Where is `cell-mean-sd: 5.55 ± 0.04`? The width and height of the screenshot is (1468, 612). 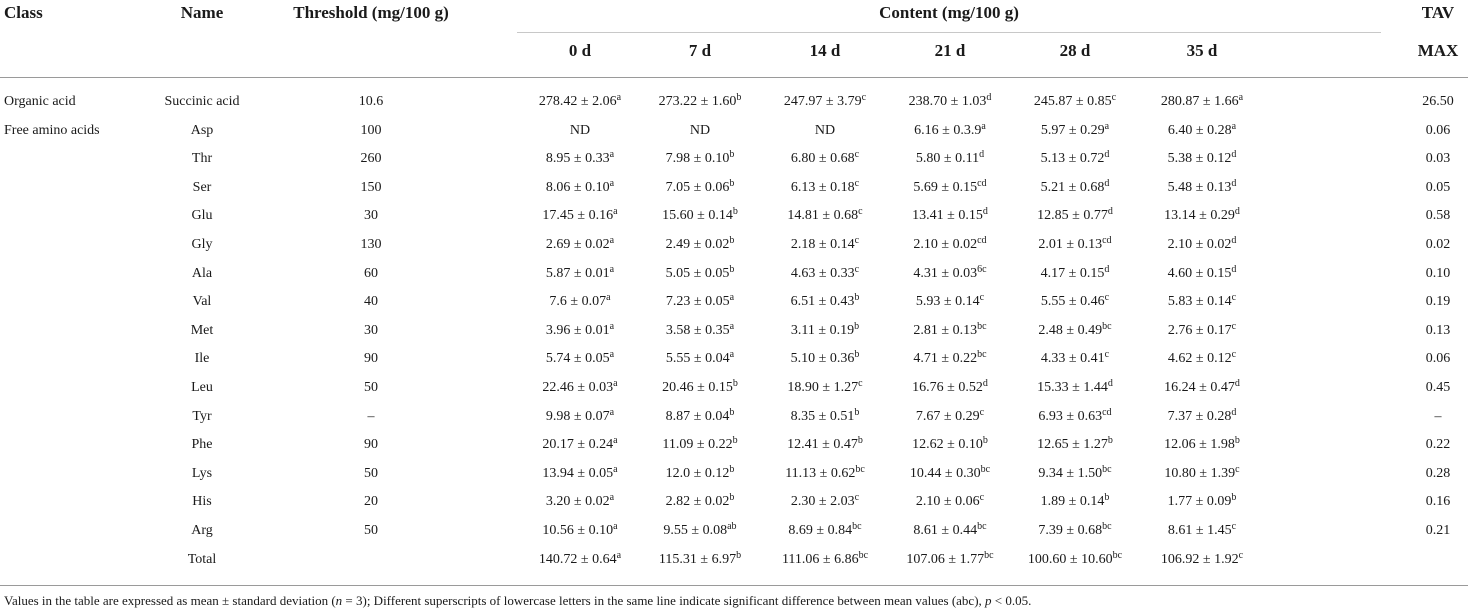
cell-mean-sd: 5.55 ± 0.04 is located at coordinates (697, 359).